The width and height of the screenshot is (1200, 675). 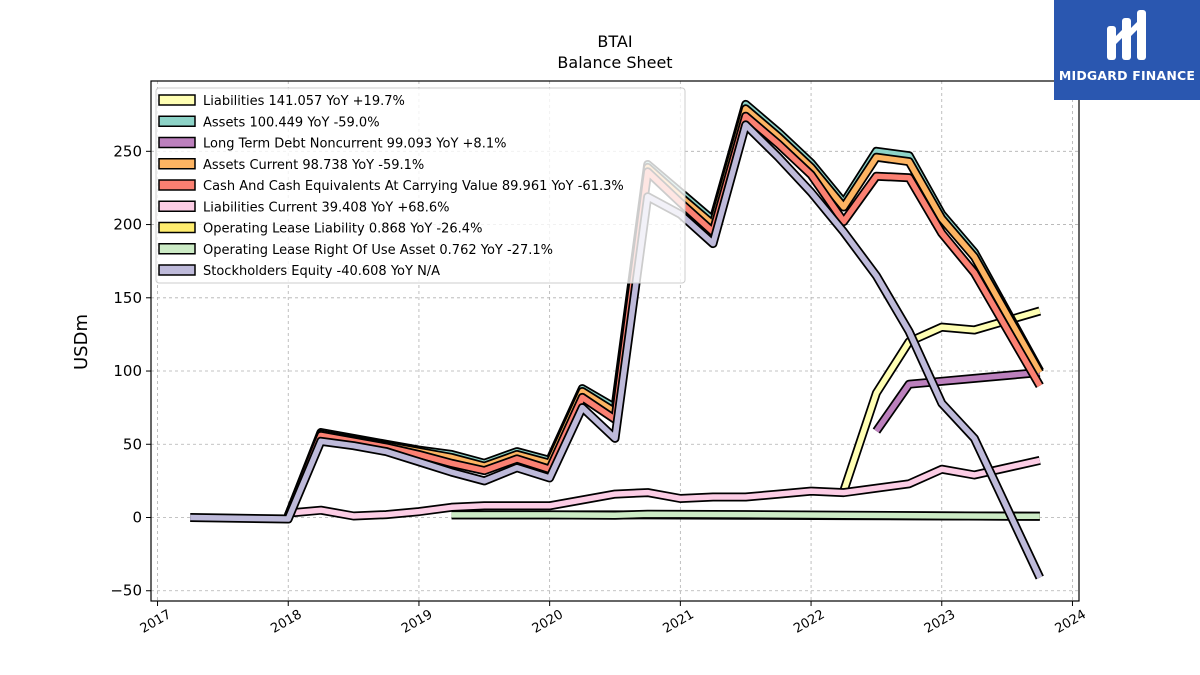 What do you see at coordinates (321, 271) in the screenshot?
I see `legend-label: Stockholders Equity -40.608 YoY N/A` at bounding box center [321, 271].